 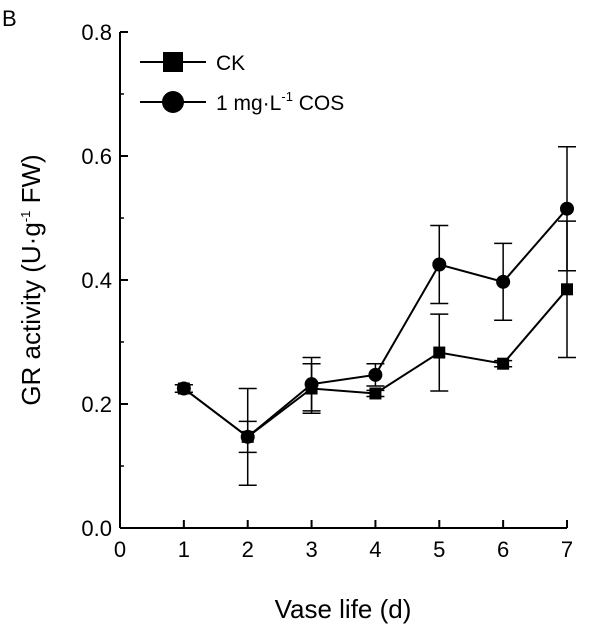 What do you see at coordinates (96, 32) in the screenshot?
I see `y-tick-label: 0.8` at bounding box center [96, 32].